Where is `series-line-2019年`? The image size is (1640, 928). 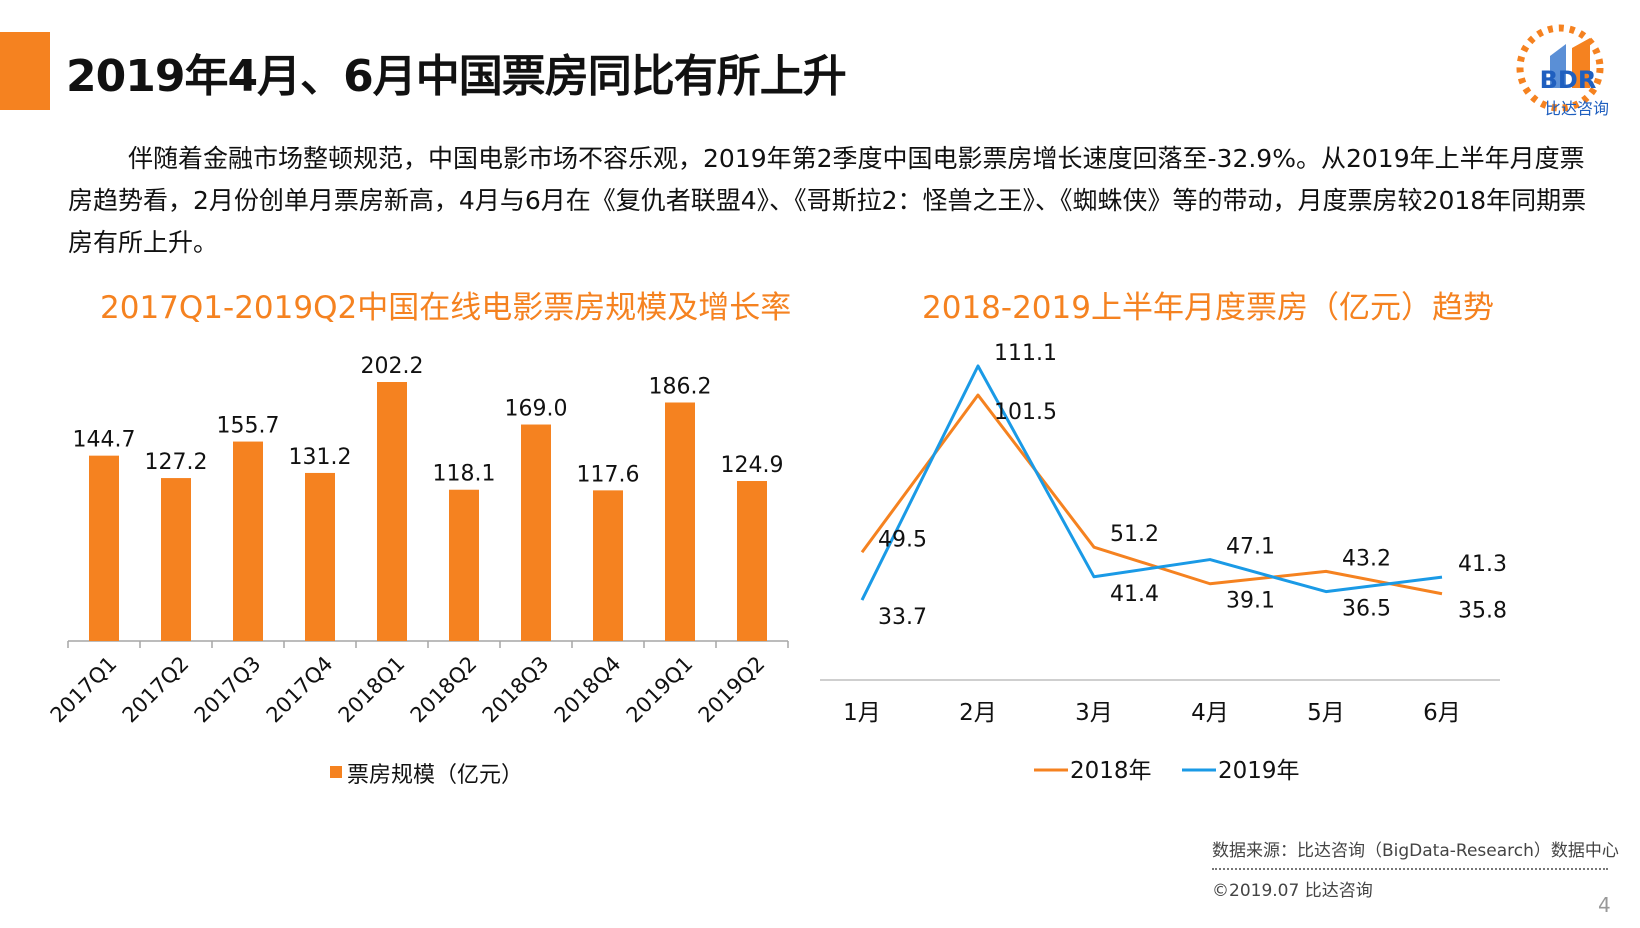
series-line-2019年 is located at coordinates (1151, 482).